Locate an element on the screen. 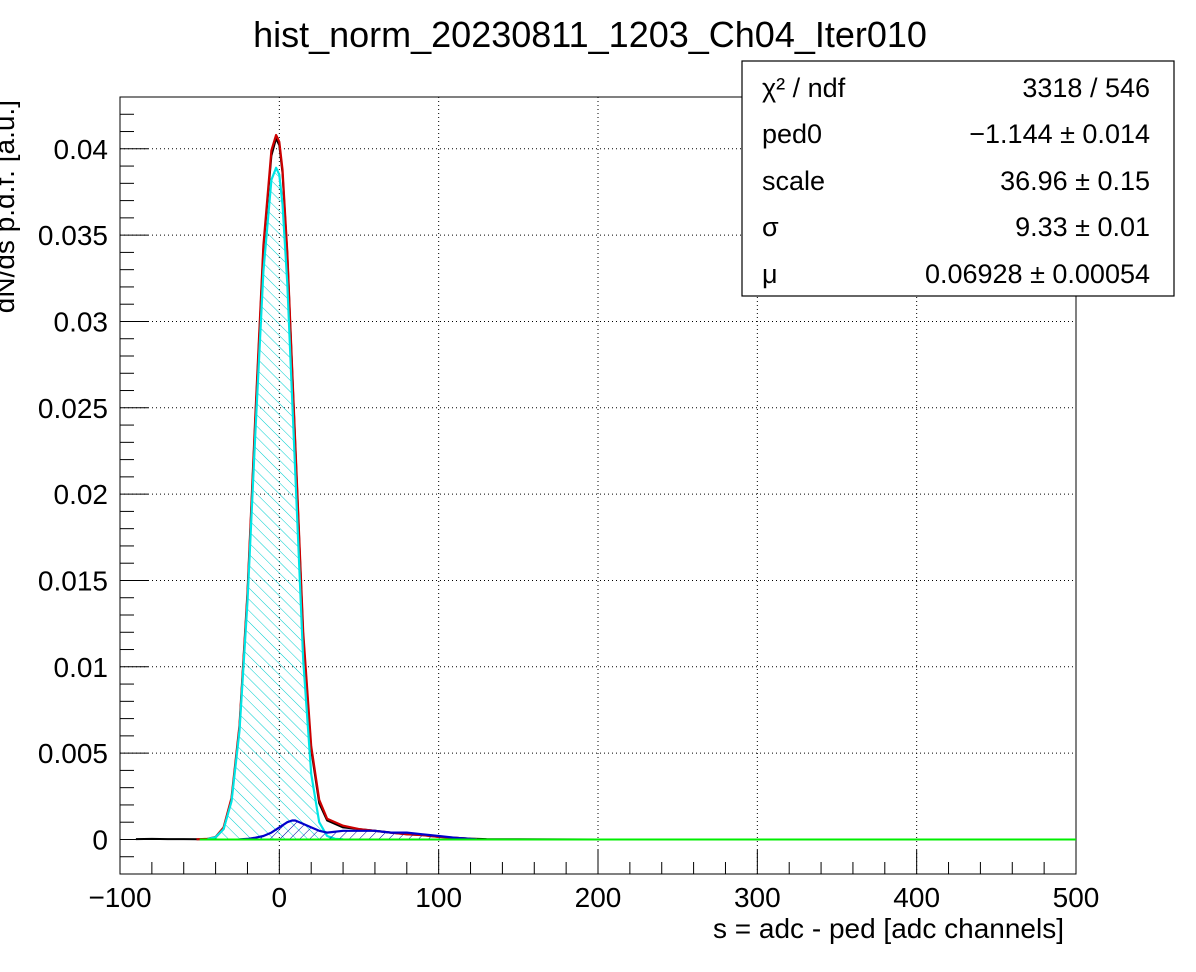  stats-row-name: μ is located at coordinates (770, 274).